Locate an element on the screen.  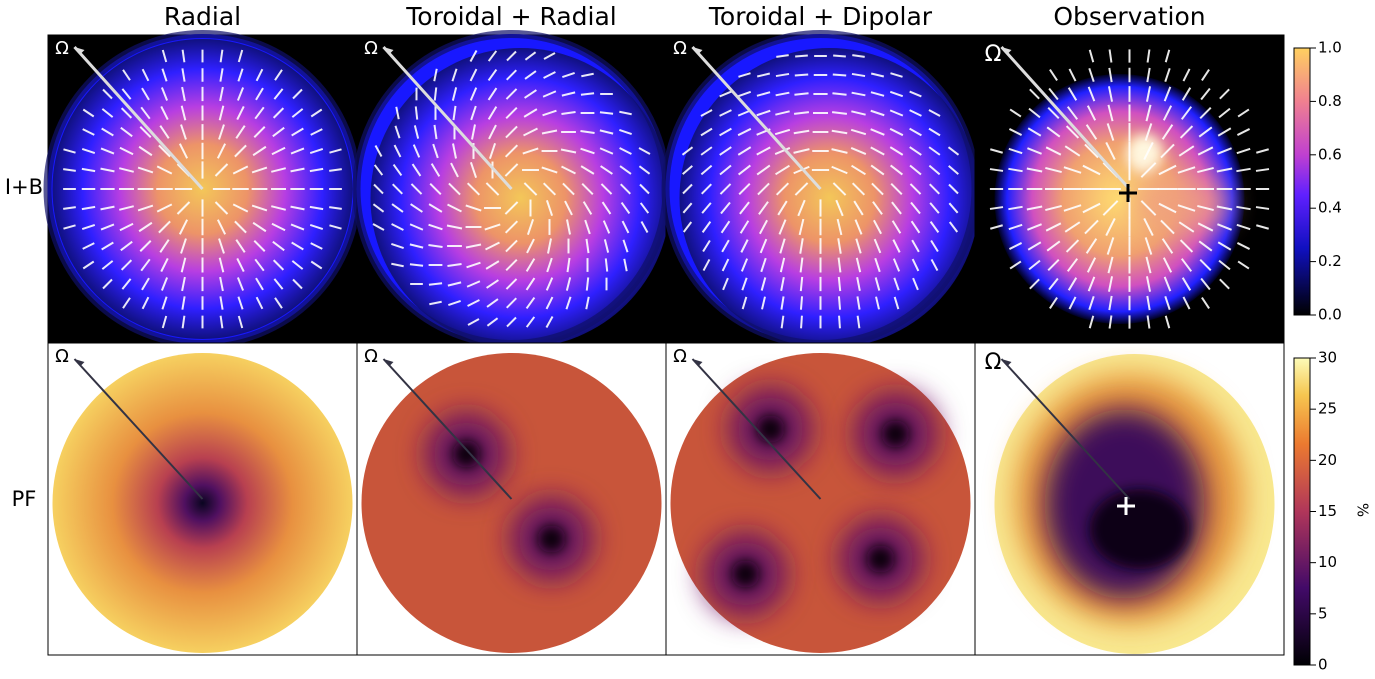
pf-low is located at coordinates (466, 454).